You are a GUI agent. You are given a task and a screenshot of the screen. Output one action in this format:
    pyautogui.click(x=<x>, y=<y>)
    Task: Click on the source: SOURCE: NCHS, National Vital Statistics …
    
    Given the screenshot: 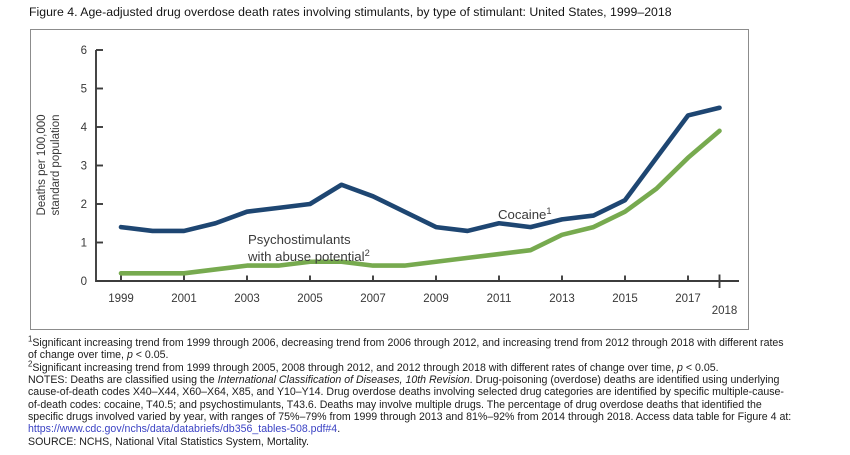 What is the action you would take?
    pyautogui.click(x=411, y=442)
    